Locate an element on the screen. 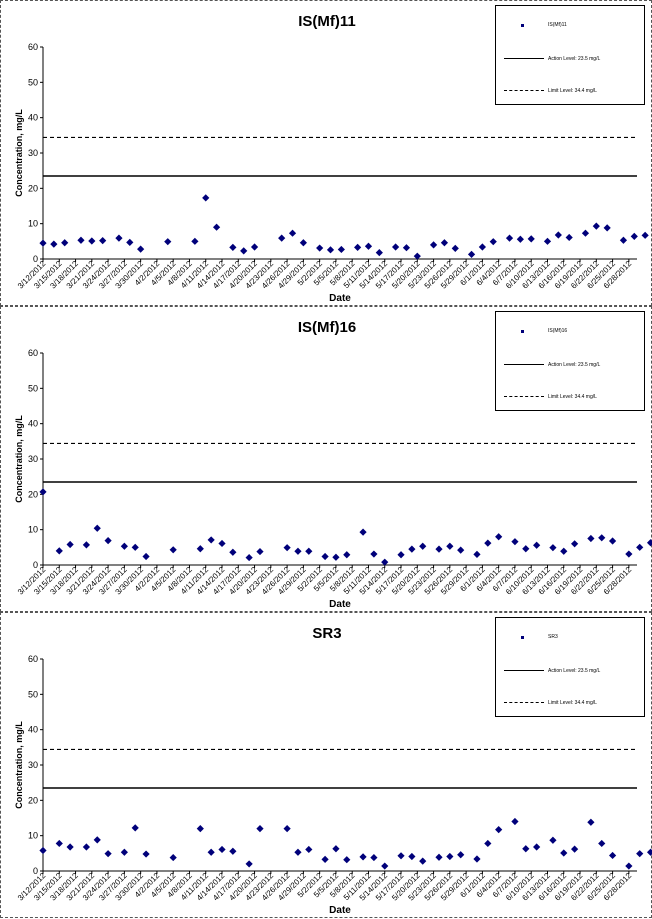  legend-label: Limit Level: 34.4 mg/L is located at coordinates (572, 703).